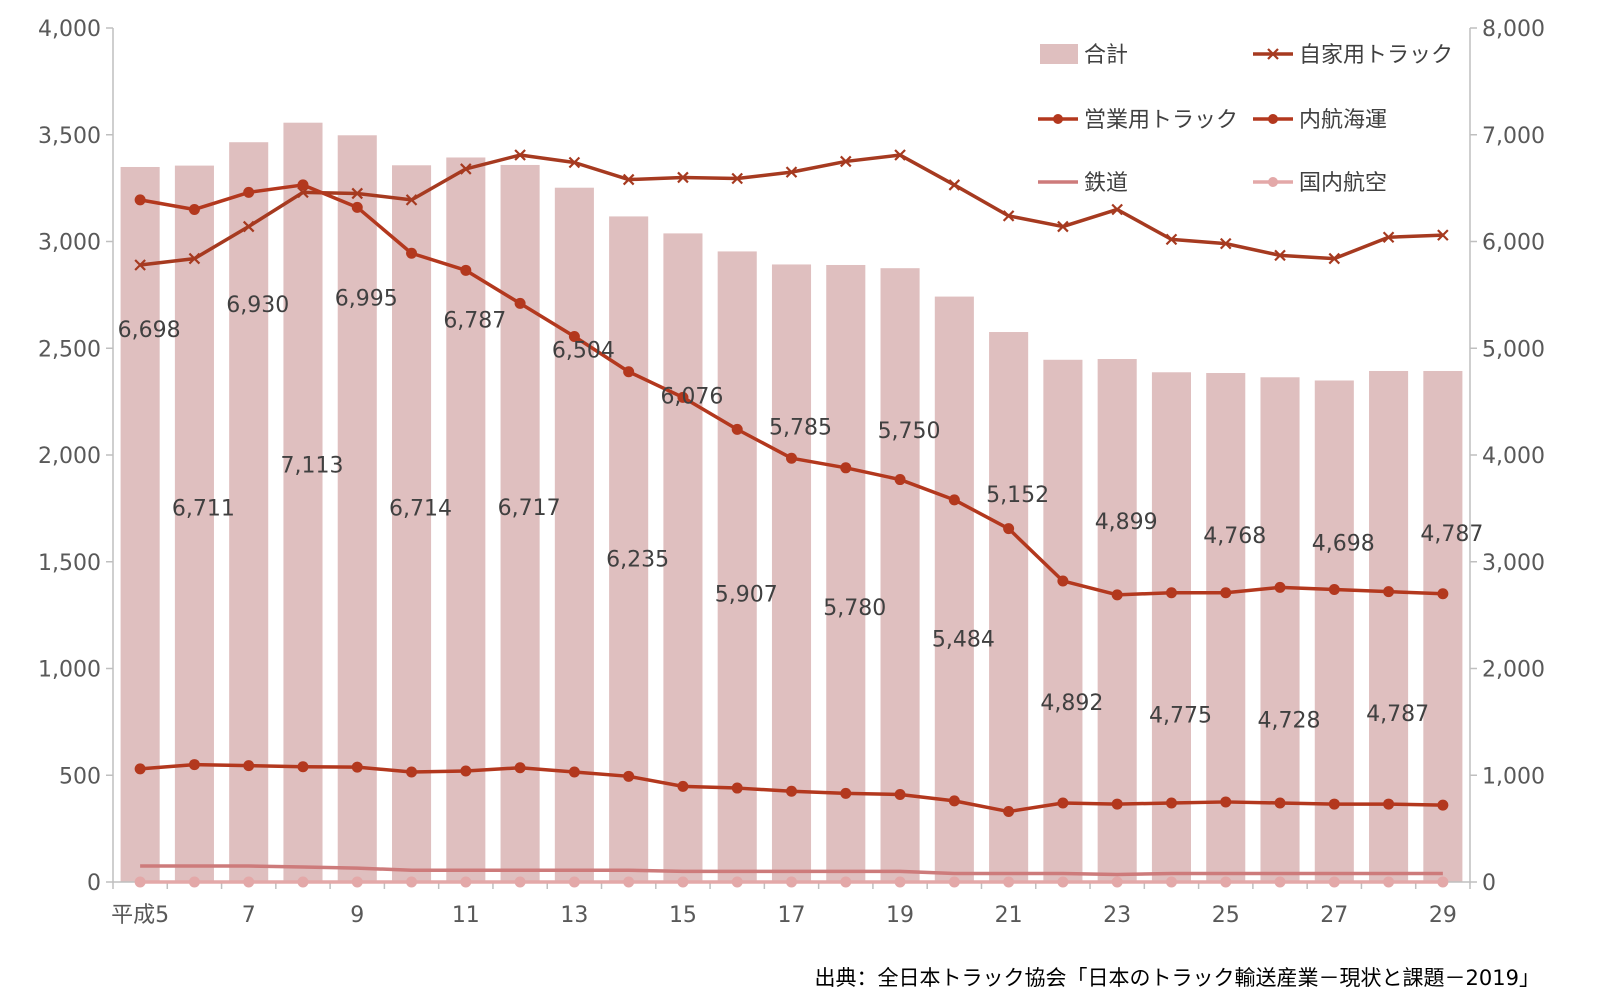  Describe the element at coordinates (1058, 119) in the screenshot. I see `legend-marker` at that location.